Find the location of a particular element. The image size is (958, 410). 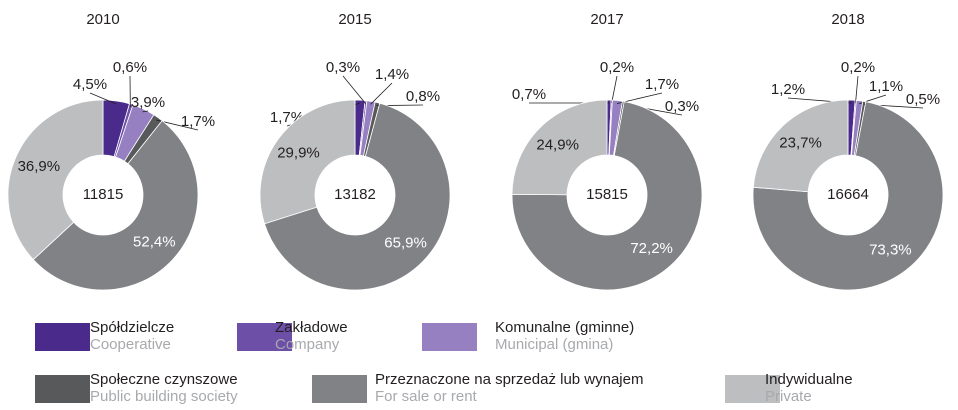

value-label: 0,8% is located at coordinates (423, 96).